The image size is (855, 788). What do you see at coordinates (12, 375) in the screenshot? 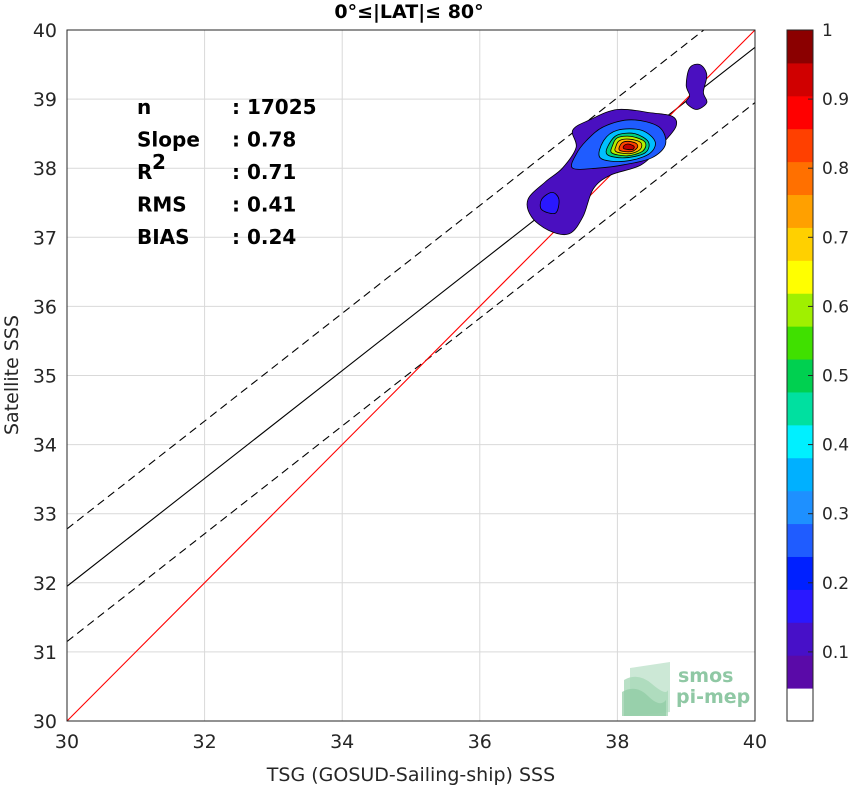
I see `y-axis-label: Satellite SSS` at bounding box center [12, 375].